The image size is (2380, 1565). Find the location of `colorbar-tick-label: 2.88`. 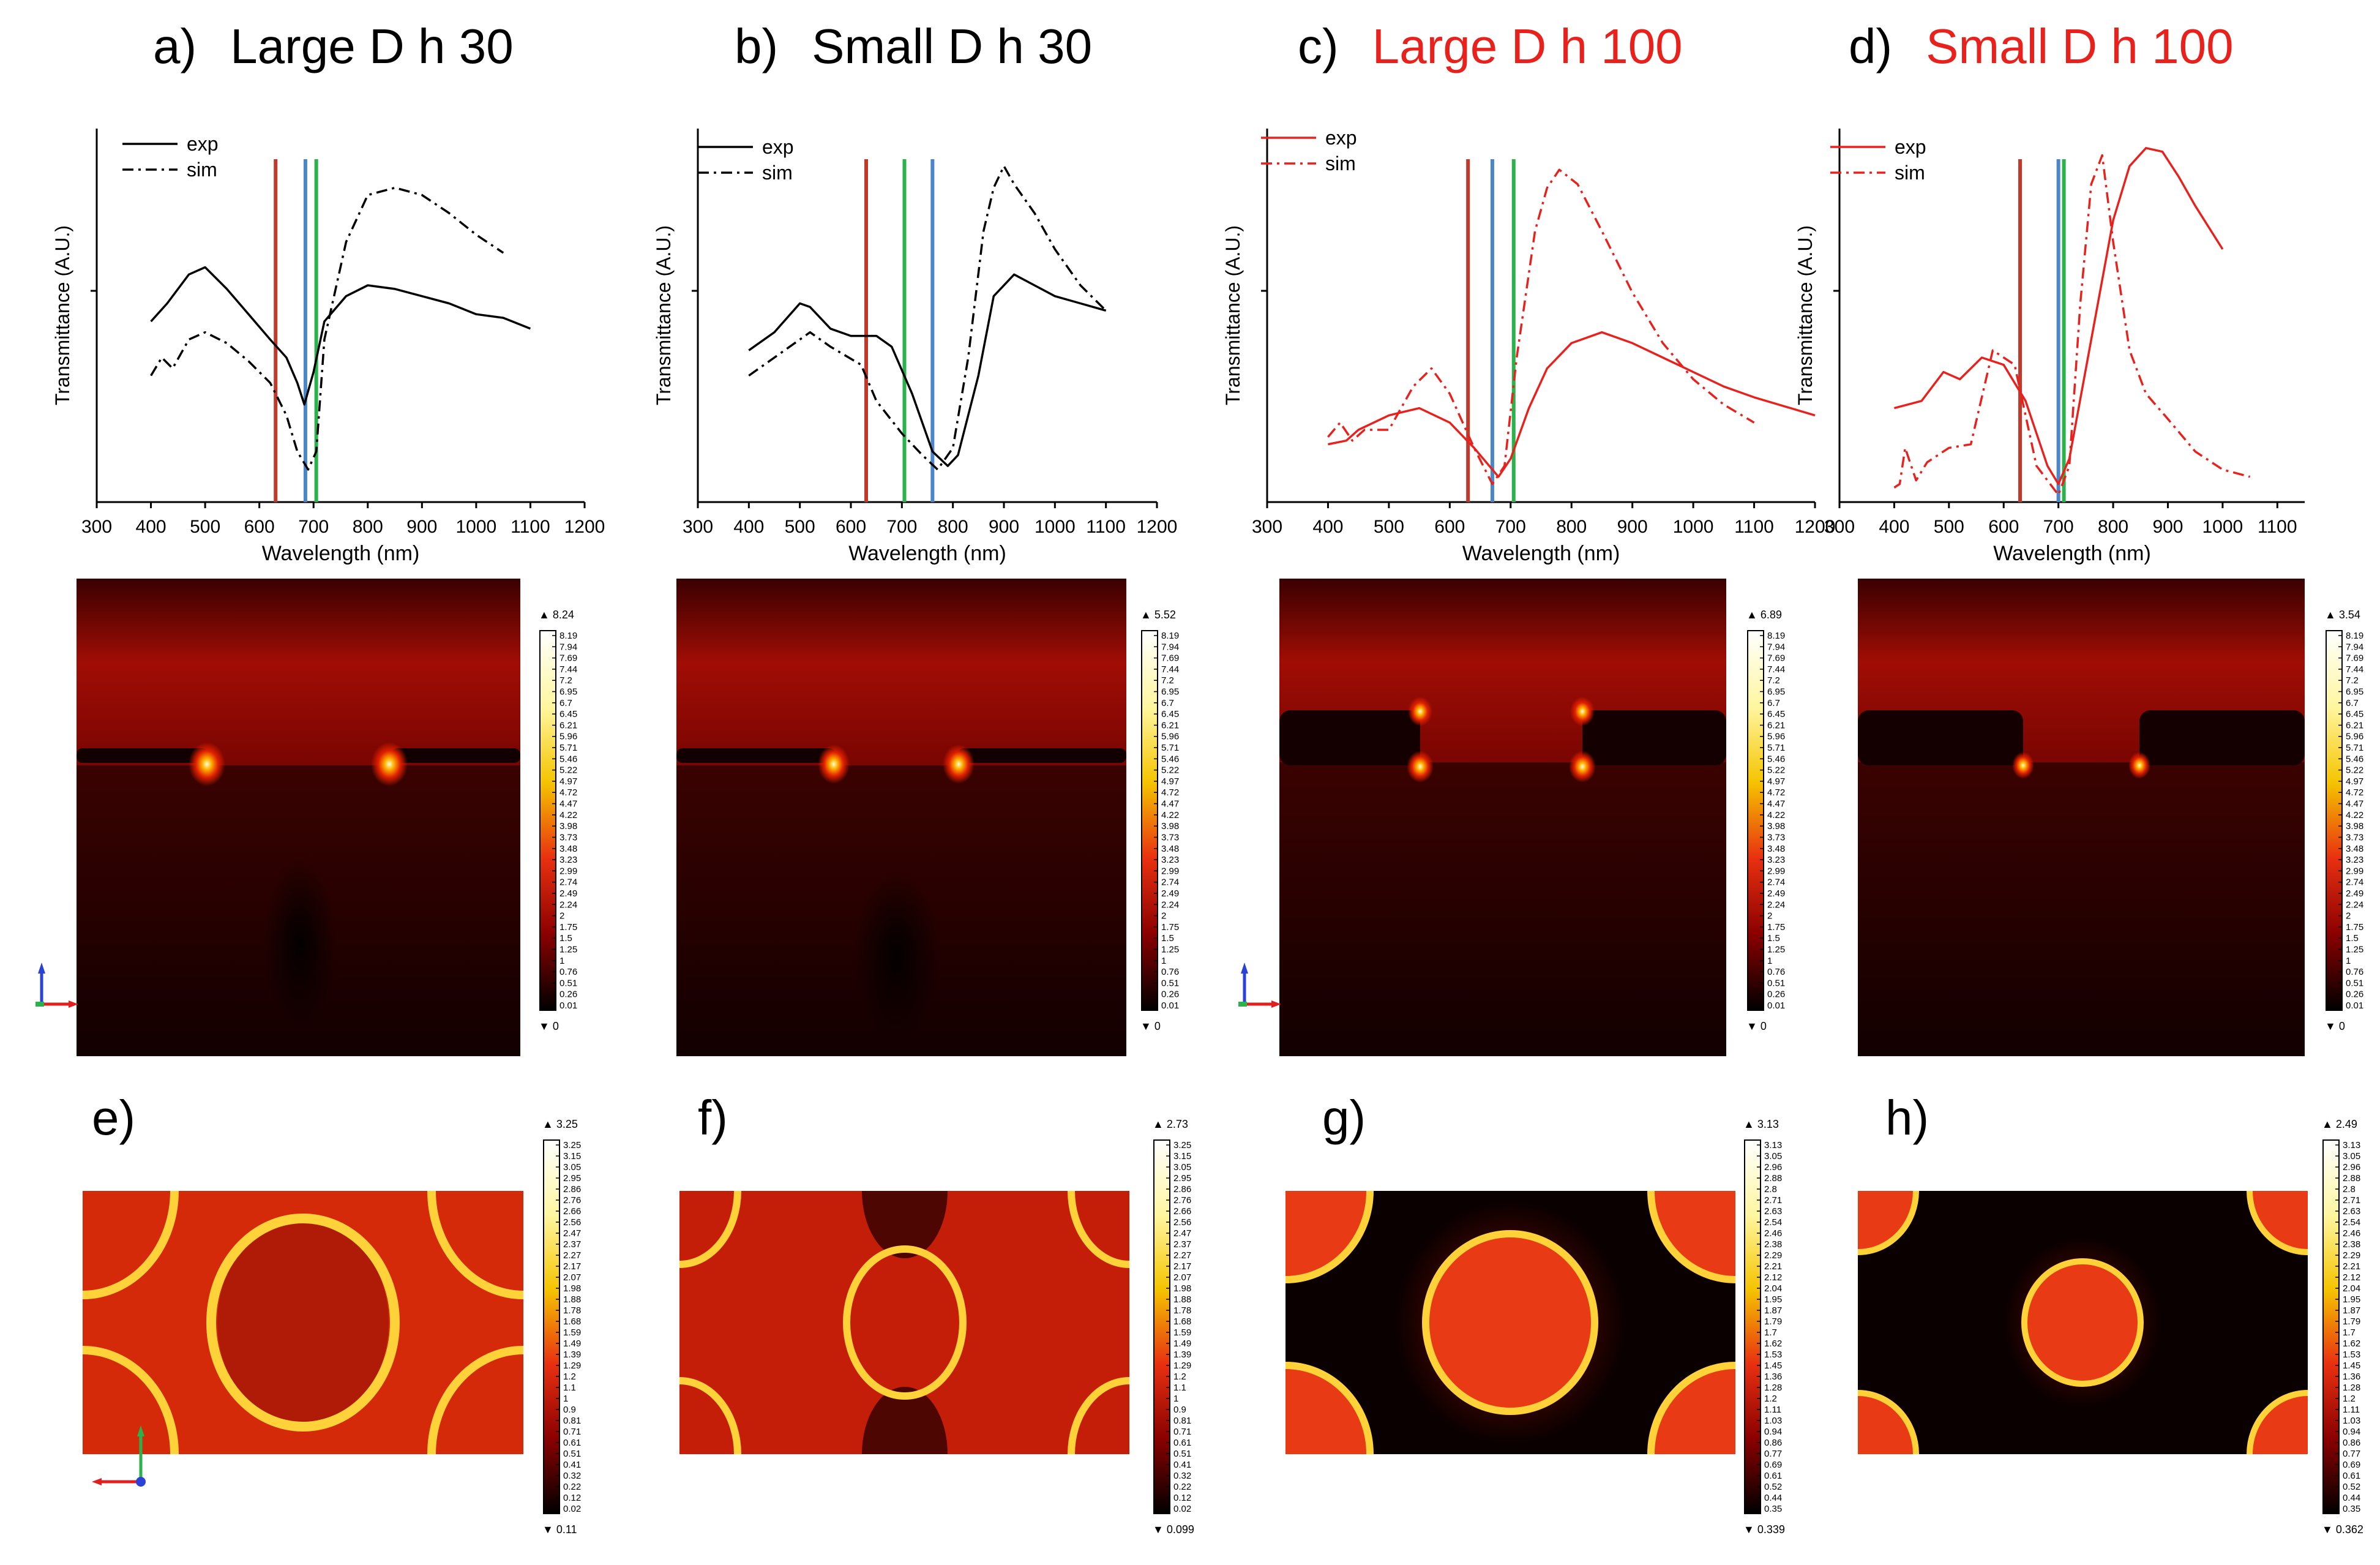

colorbar-tick-label: 2.88 is located at coordinates (1773, 1178).